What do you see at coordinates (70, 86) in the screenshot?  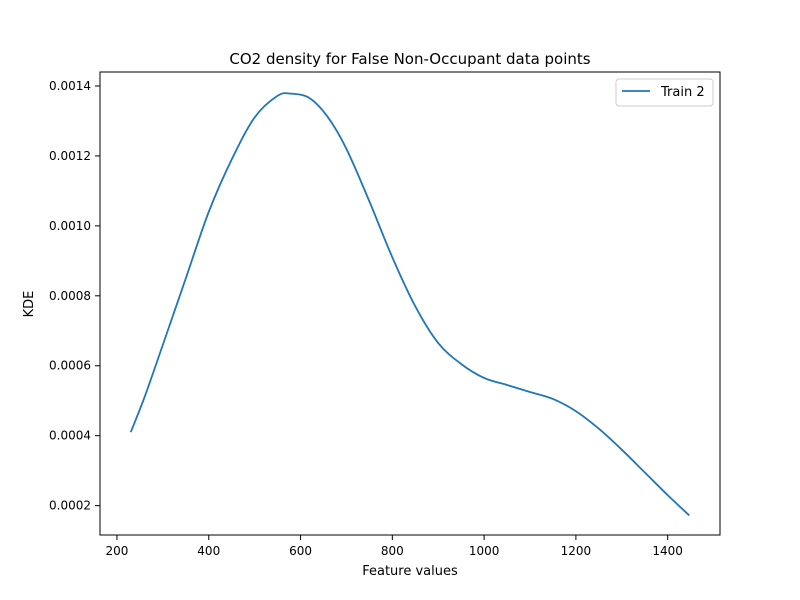 I see `y-tick-label: 0.0014` at bounding box center [70, 86].